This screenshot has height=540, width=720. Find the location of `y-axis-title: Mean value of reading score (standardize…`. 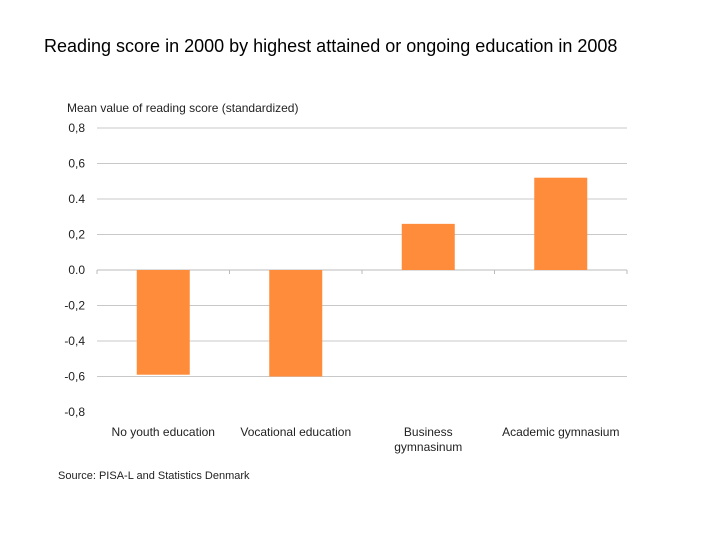

y-axis-title: Mean value of reading score (standardize… is located at coordinates (182, 108).